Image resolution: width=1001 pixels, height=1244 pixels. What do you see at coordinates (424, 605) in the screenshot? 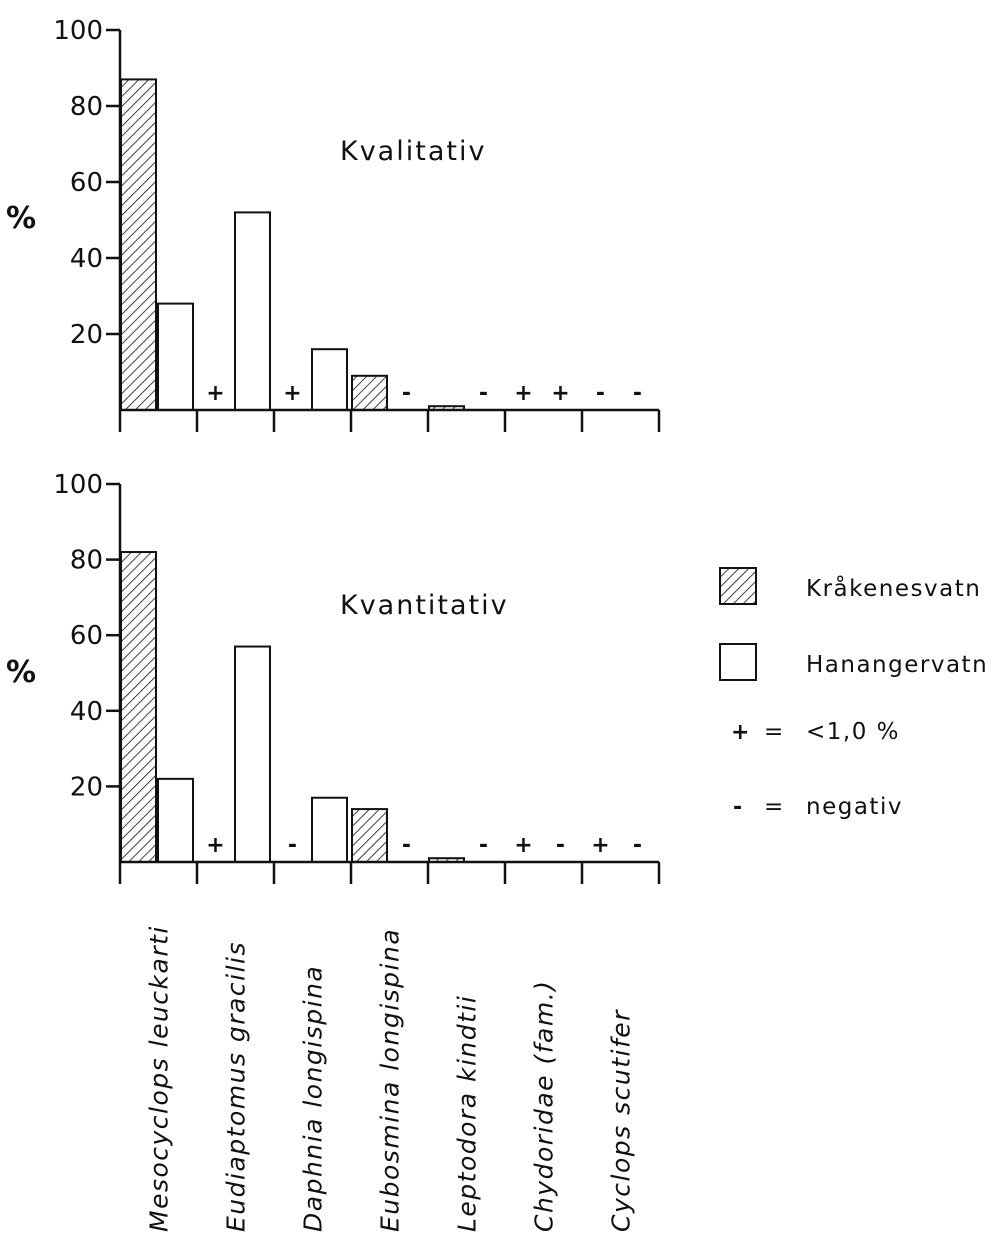
I see `panel-title: Kvantitativ` at bounding box center [424, 605].